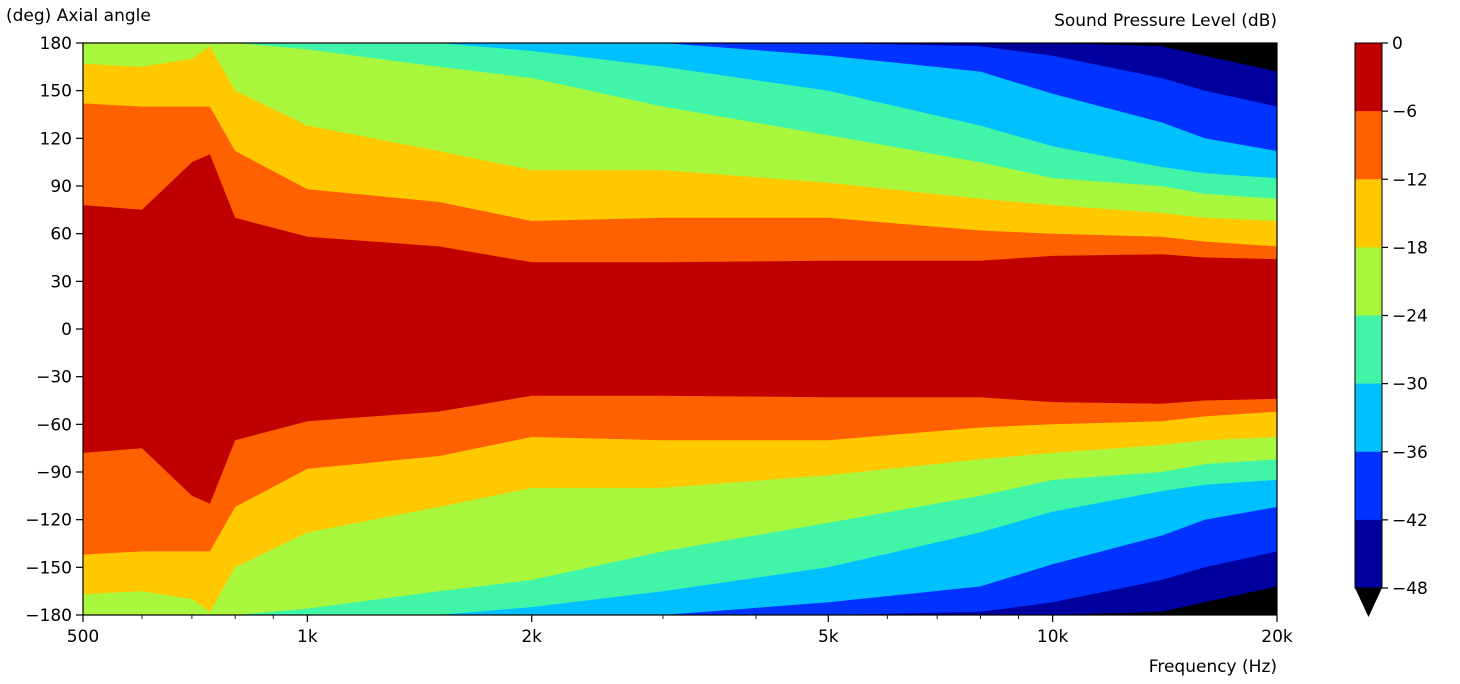  I want to click on y-tick-label: 0, so click(66, 330).